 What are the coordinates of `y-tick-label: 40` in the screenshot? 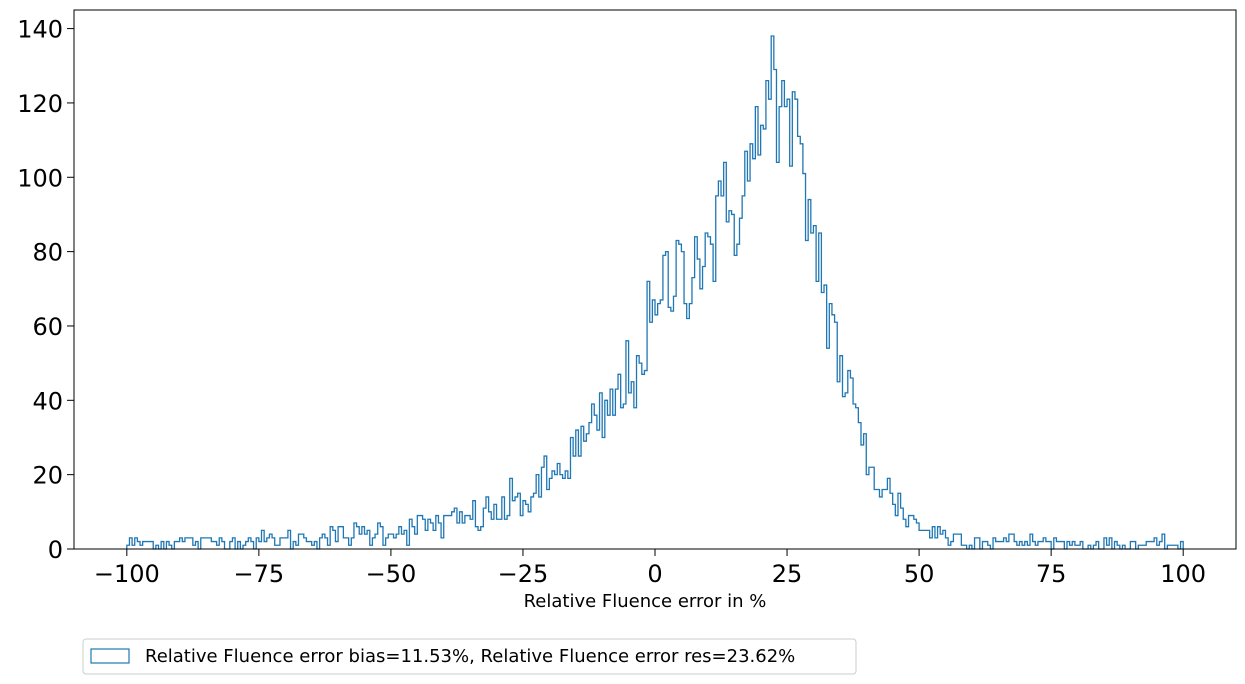 It's located at (47, 401).